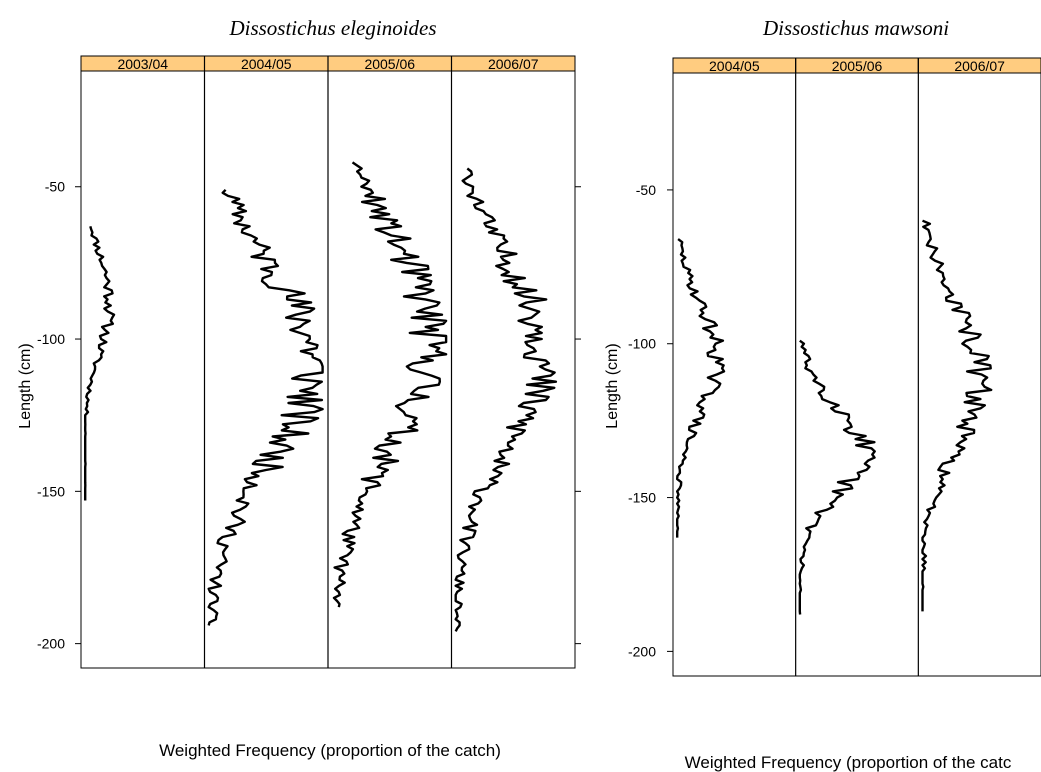  I want to click on chart-right-ylabel: Length (cm), so click(612, 385).